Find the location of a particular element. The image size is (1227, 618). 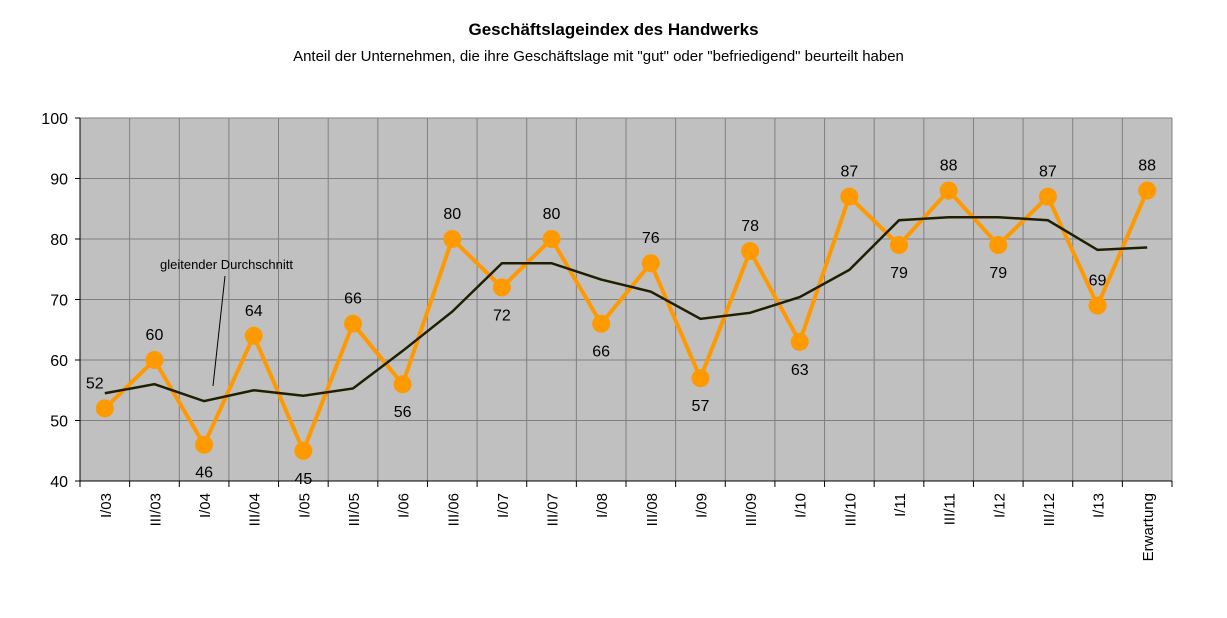

y-tick-label: 50 is located at coordinates (59, 422).